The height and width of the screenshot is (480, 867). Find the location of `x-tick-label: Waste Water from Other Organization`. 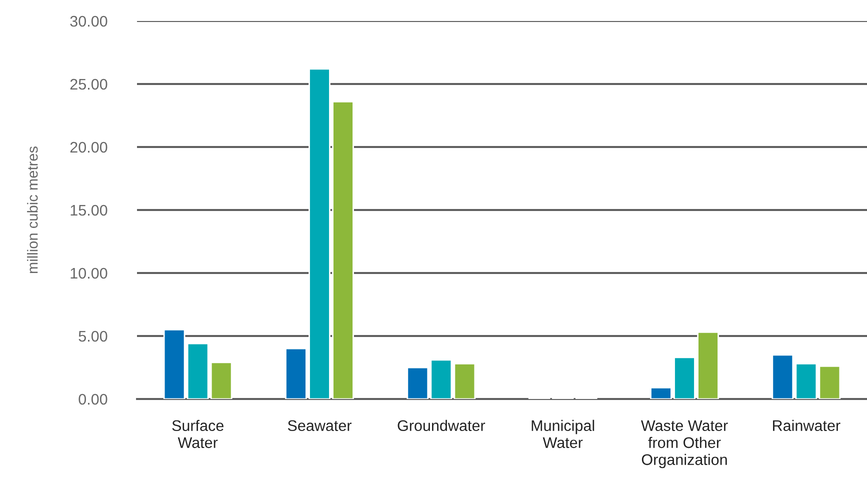

x-tick-label: Waste Water from Other Organization is located at coordinates (684, 444).